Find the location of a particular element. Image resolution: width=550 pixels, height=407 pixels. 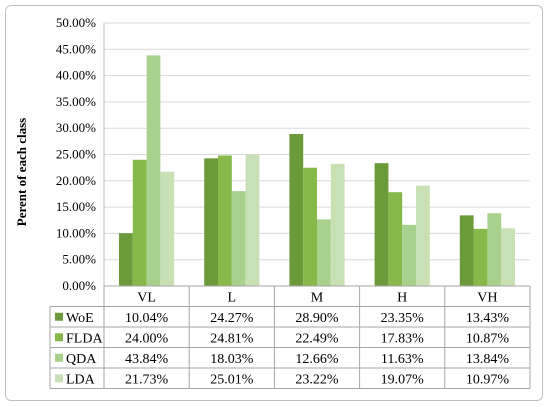

legend-key-qda is located at coordinates (59, 357).